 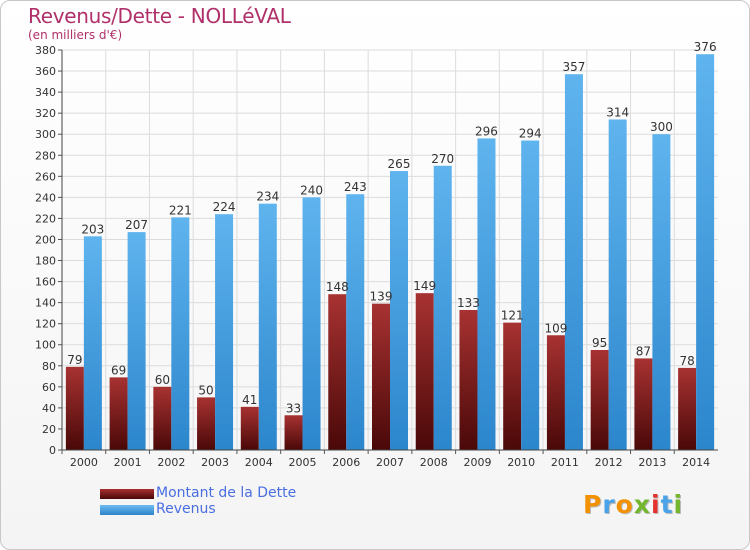 What do you see at coordinates (599, 400) in the screenshot?
I see `bar-debt-2012` at bounding box center [599, 400].